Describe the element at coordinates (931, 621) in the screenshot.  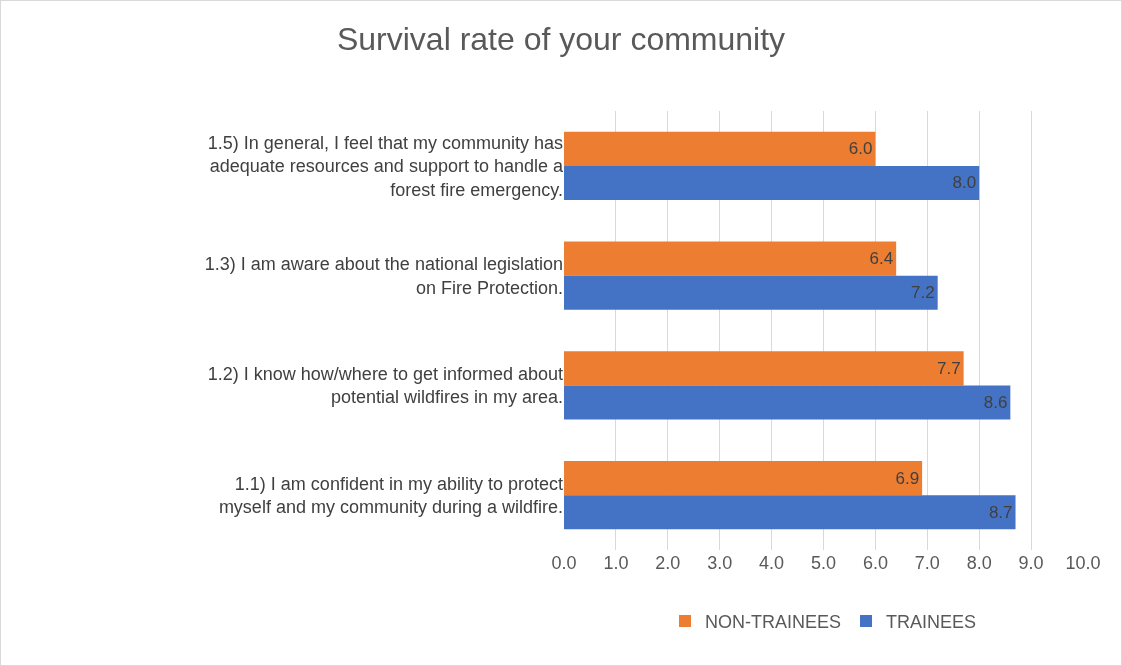
I see `legend-label: TRAINEES` at that location.